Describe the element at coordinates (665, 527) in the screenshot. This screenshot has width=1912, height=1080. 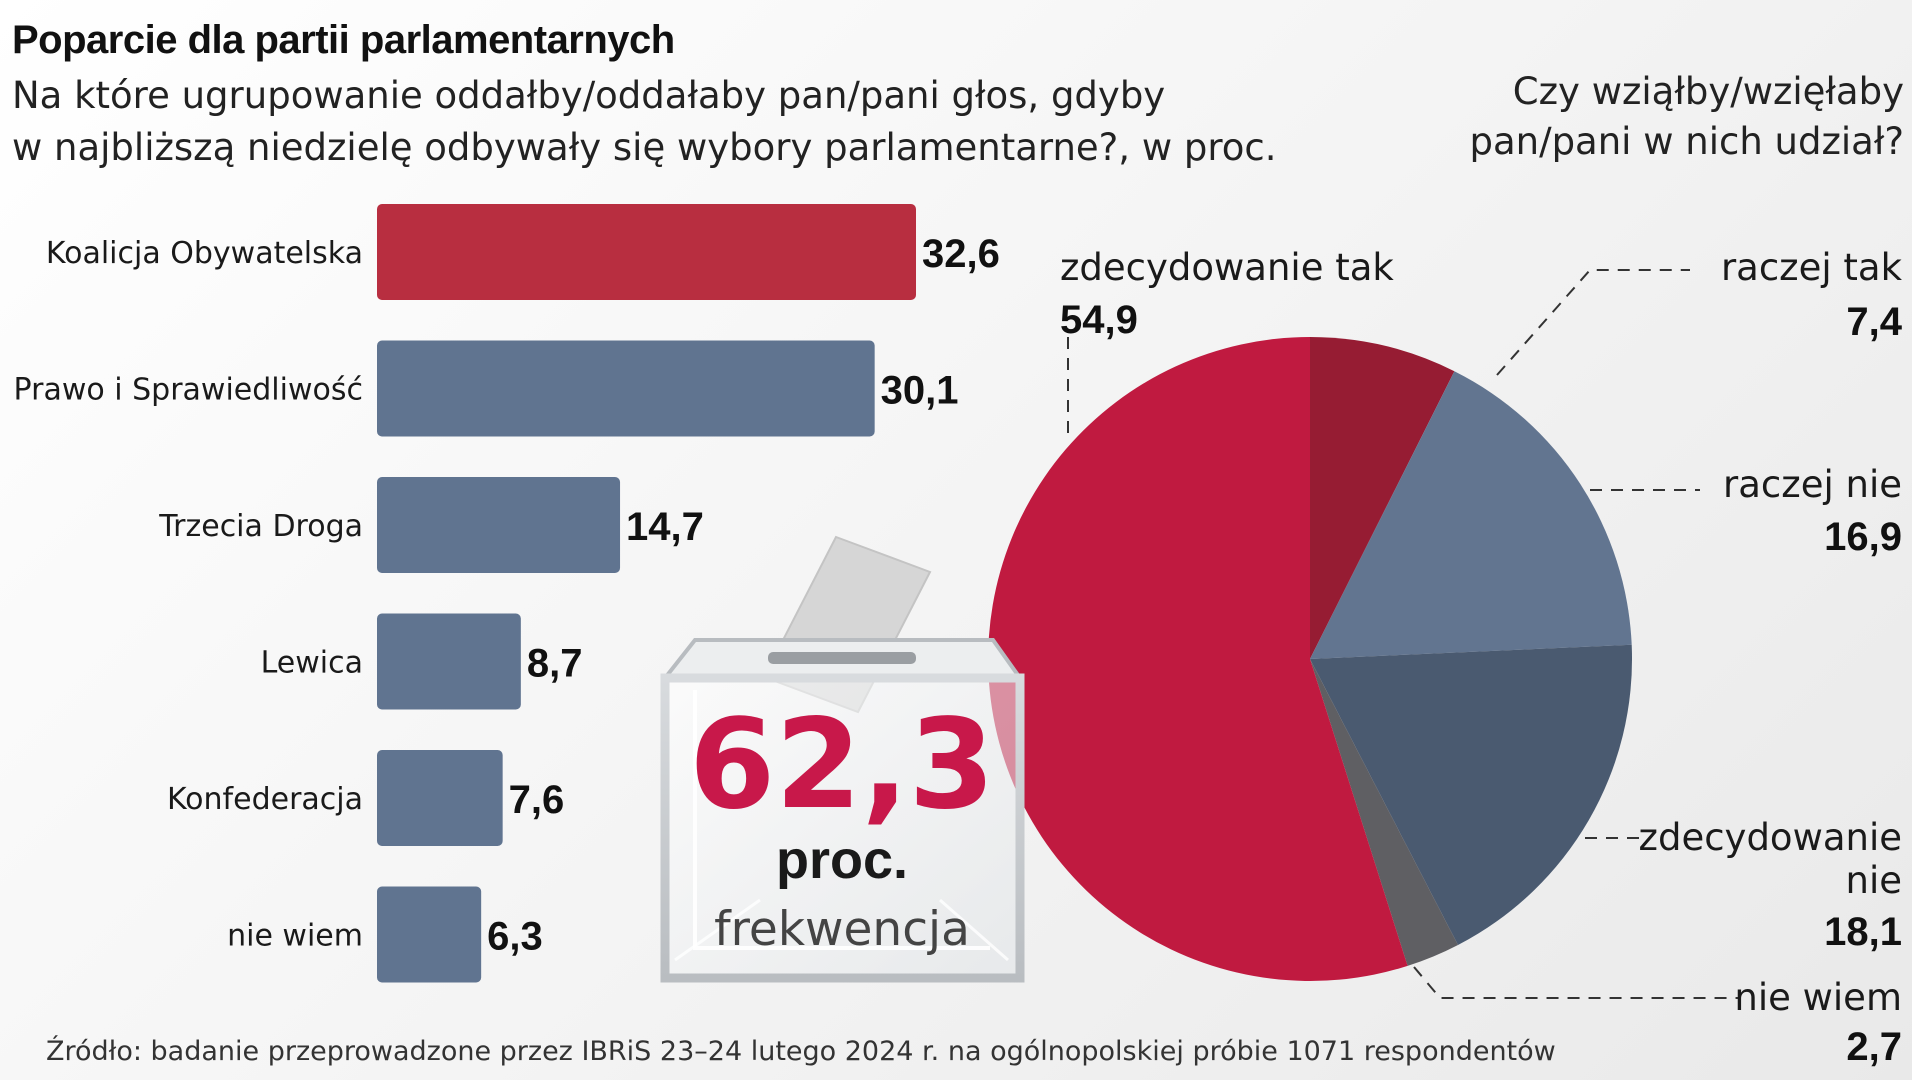
I see `bar-value-label: 14,7` at that location.